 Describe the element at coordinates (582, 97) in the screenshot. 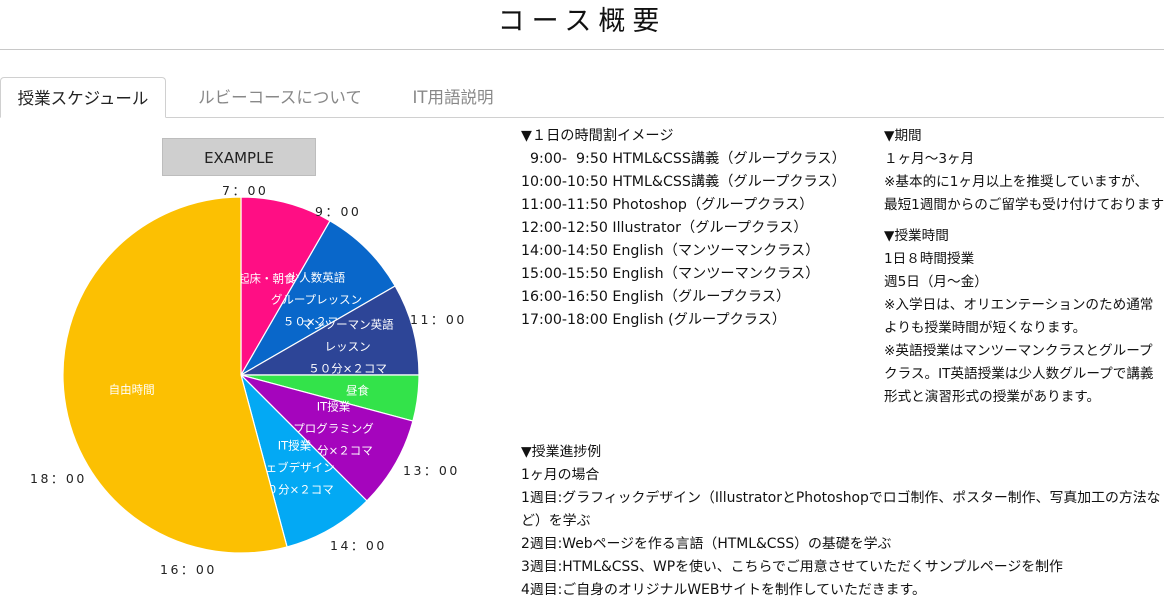

I see `tab-bar: 授業スケジュール ルビーコースについて IT用語説明` at that location.